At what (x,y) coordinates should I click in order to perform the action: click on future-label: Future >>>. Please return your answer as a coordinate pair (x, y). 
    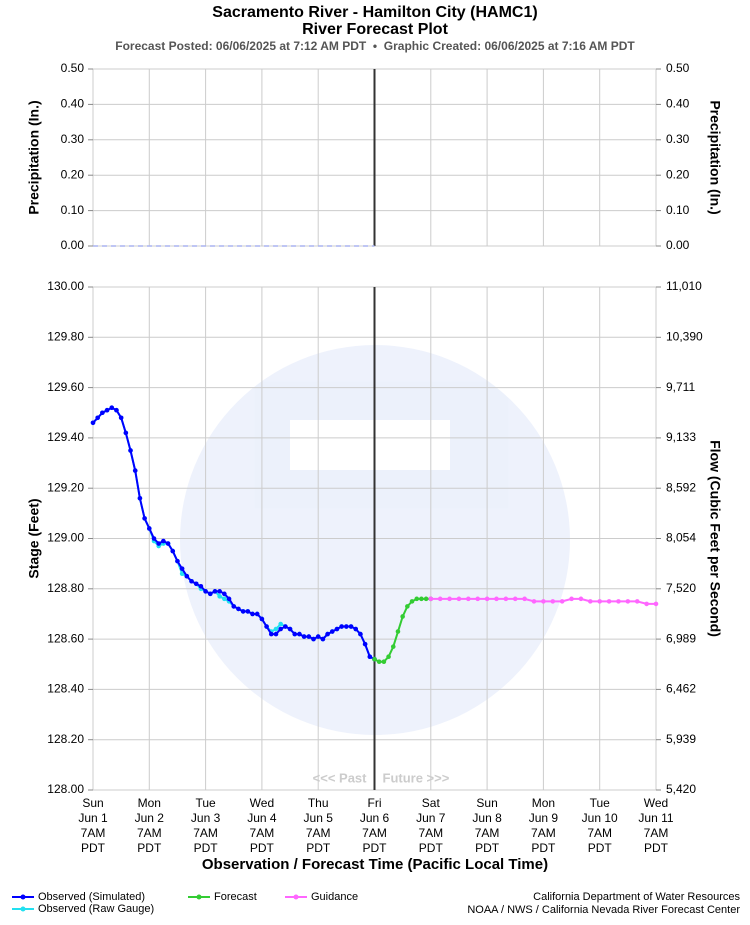
    Looking at the image, I should click on (416, 777).